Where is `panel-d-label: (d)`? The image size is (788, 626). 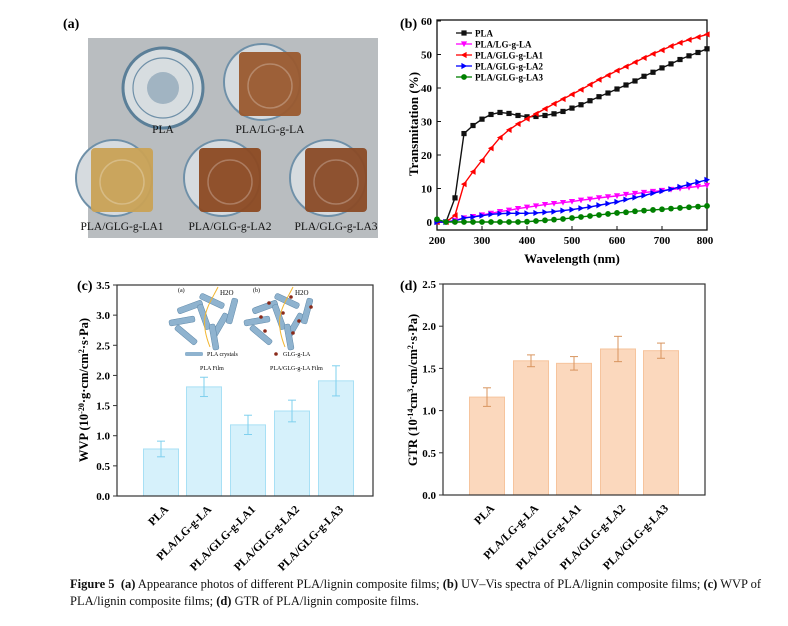
panel-d-label: (d) is located at coordinates (408, 286).